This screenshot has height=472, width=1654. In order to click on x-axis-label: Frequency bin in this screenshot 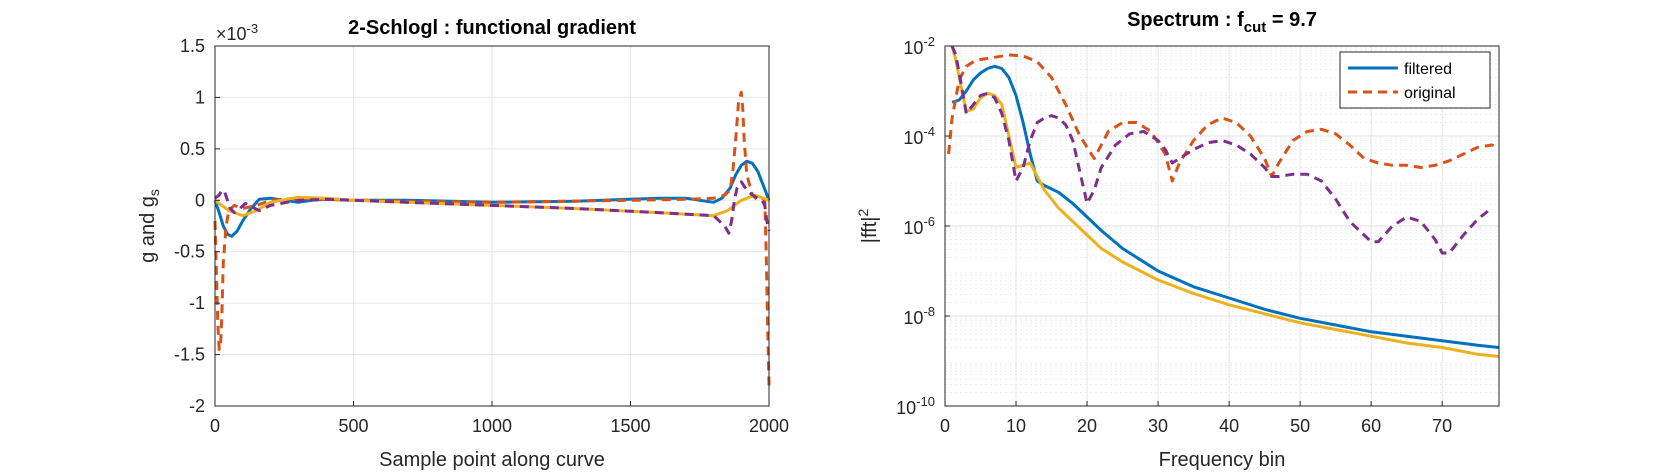, I will do `click(1222, 460)`.